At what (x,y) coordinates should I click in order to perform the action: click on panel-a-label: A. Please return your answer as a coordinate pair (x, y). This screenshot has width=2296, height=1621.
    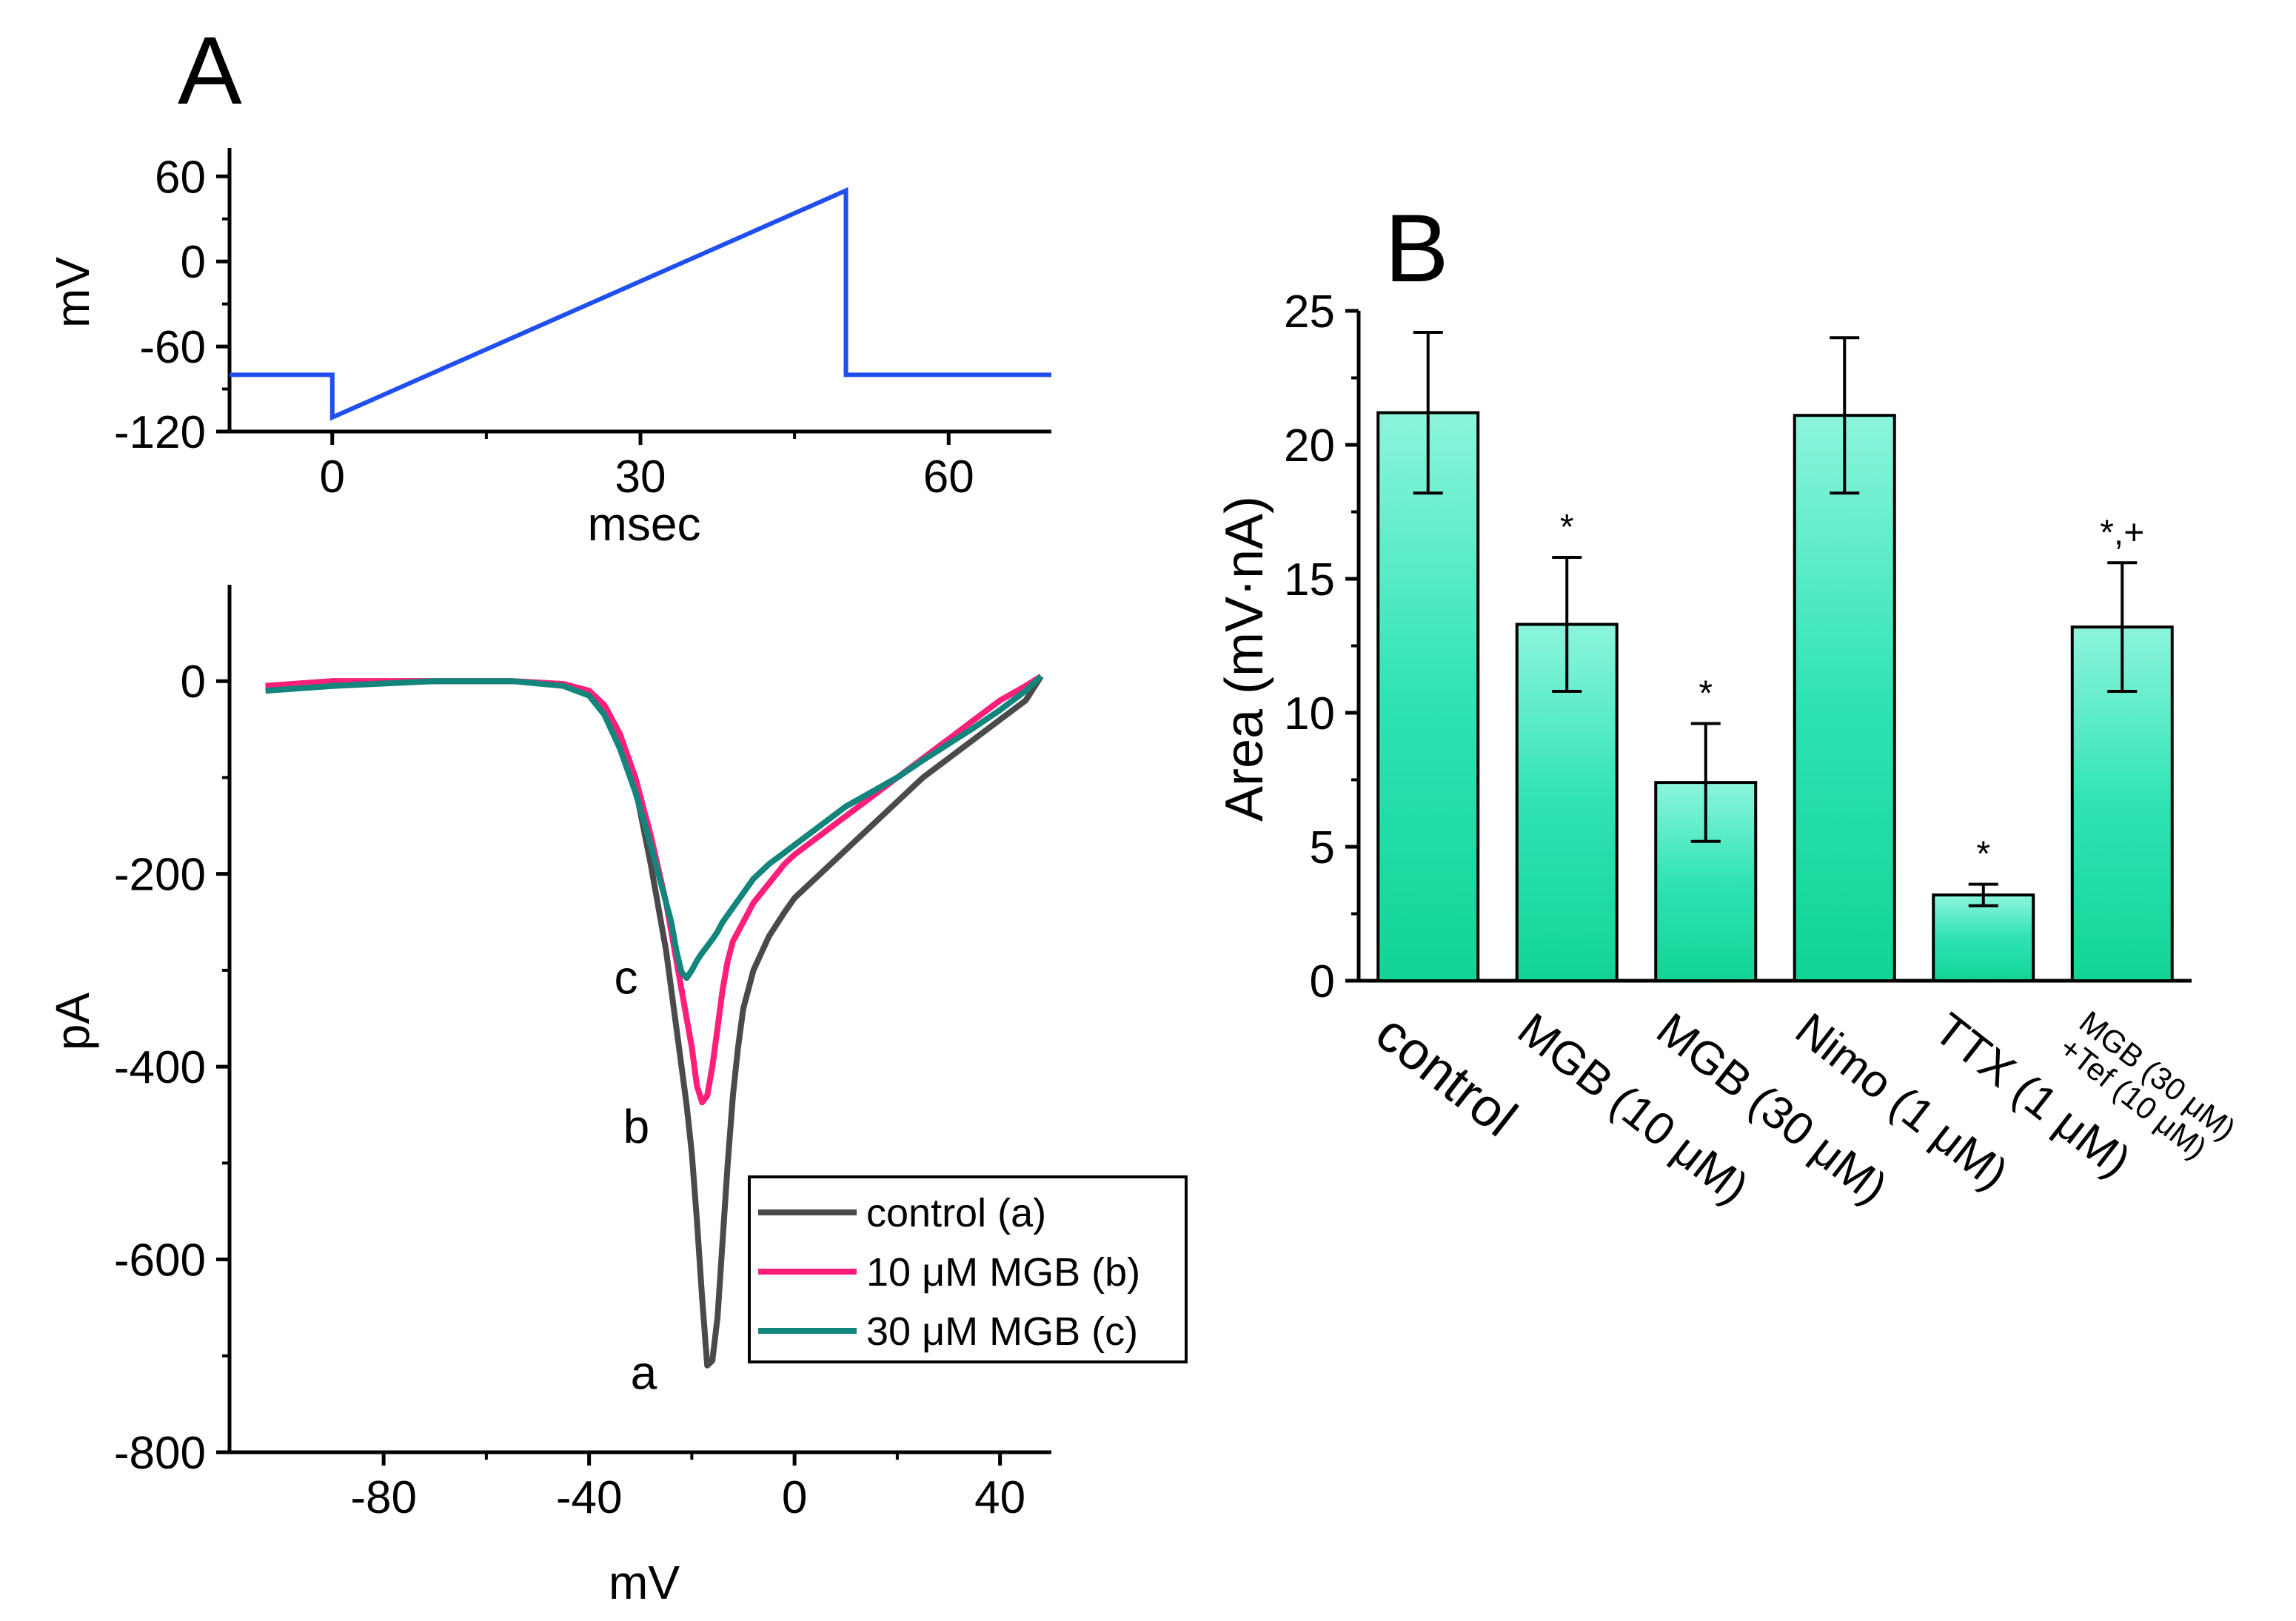
    Looking at the image, I should click on (210, 70).